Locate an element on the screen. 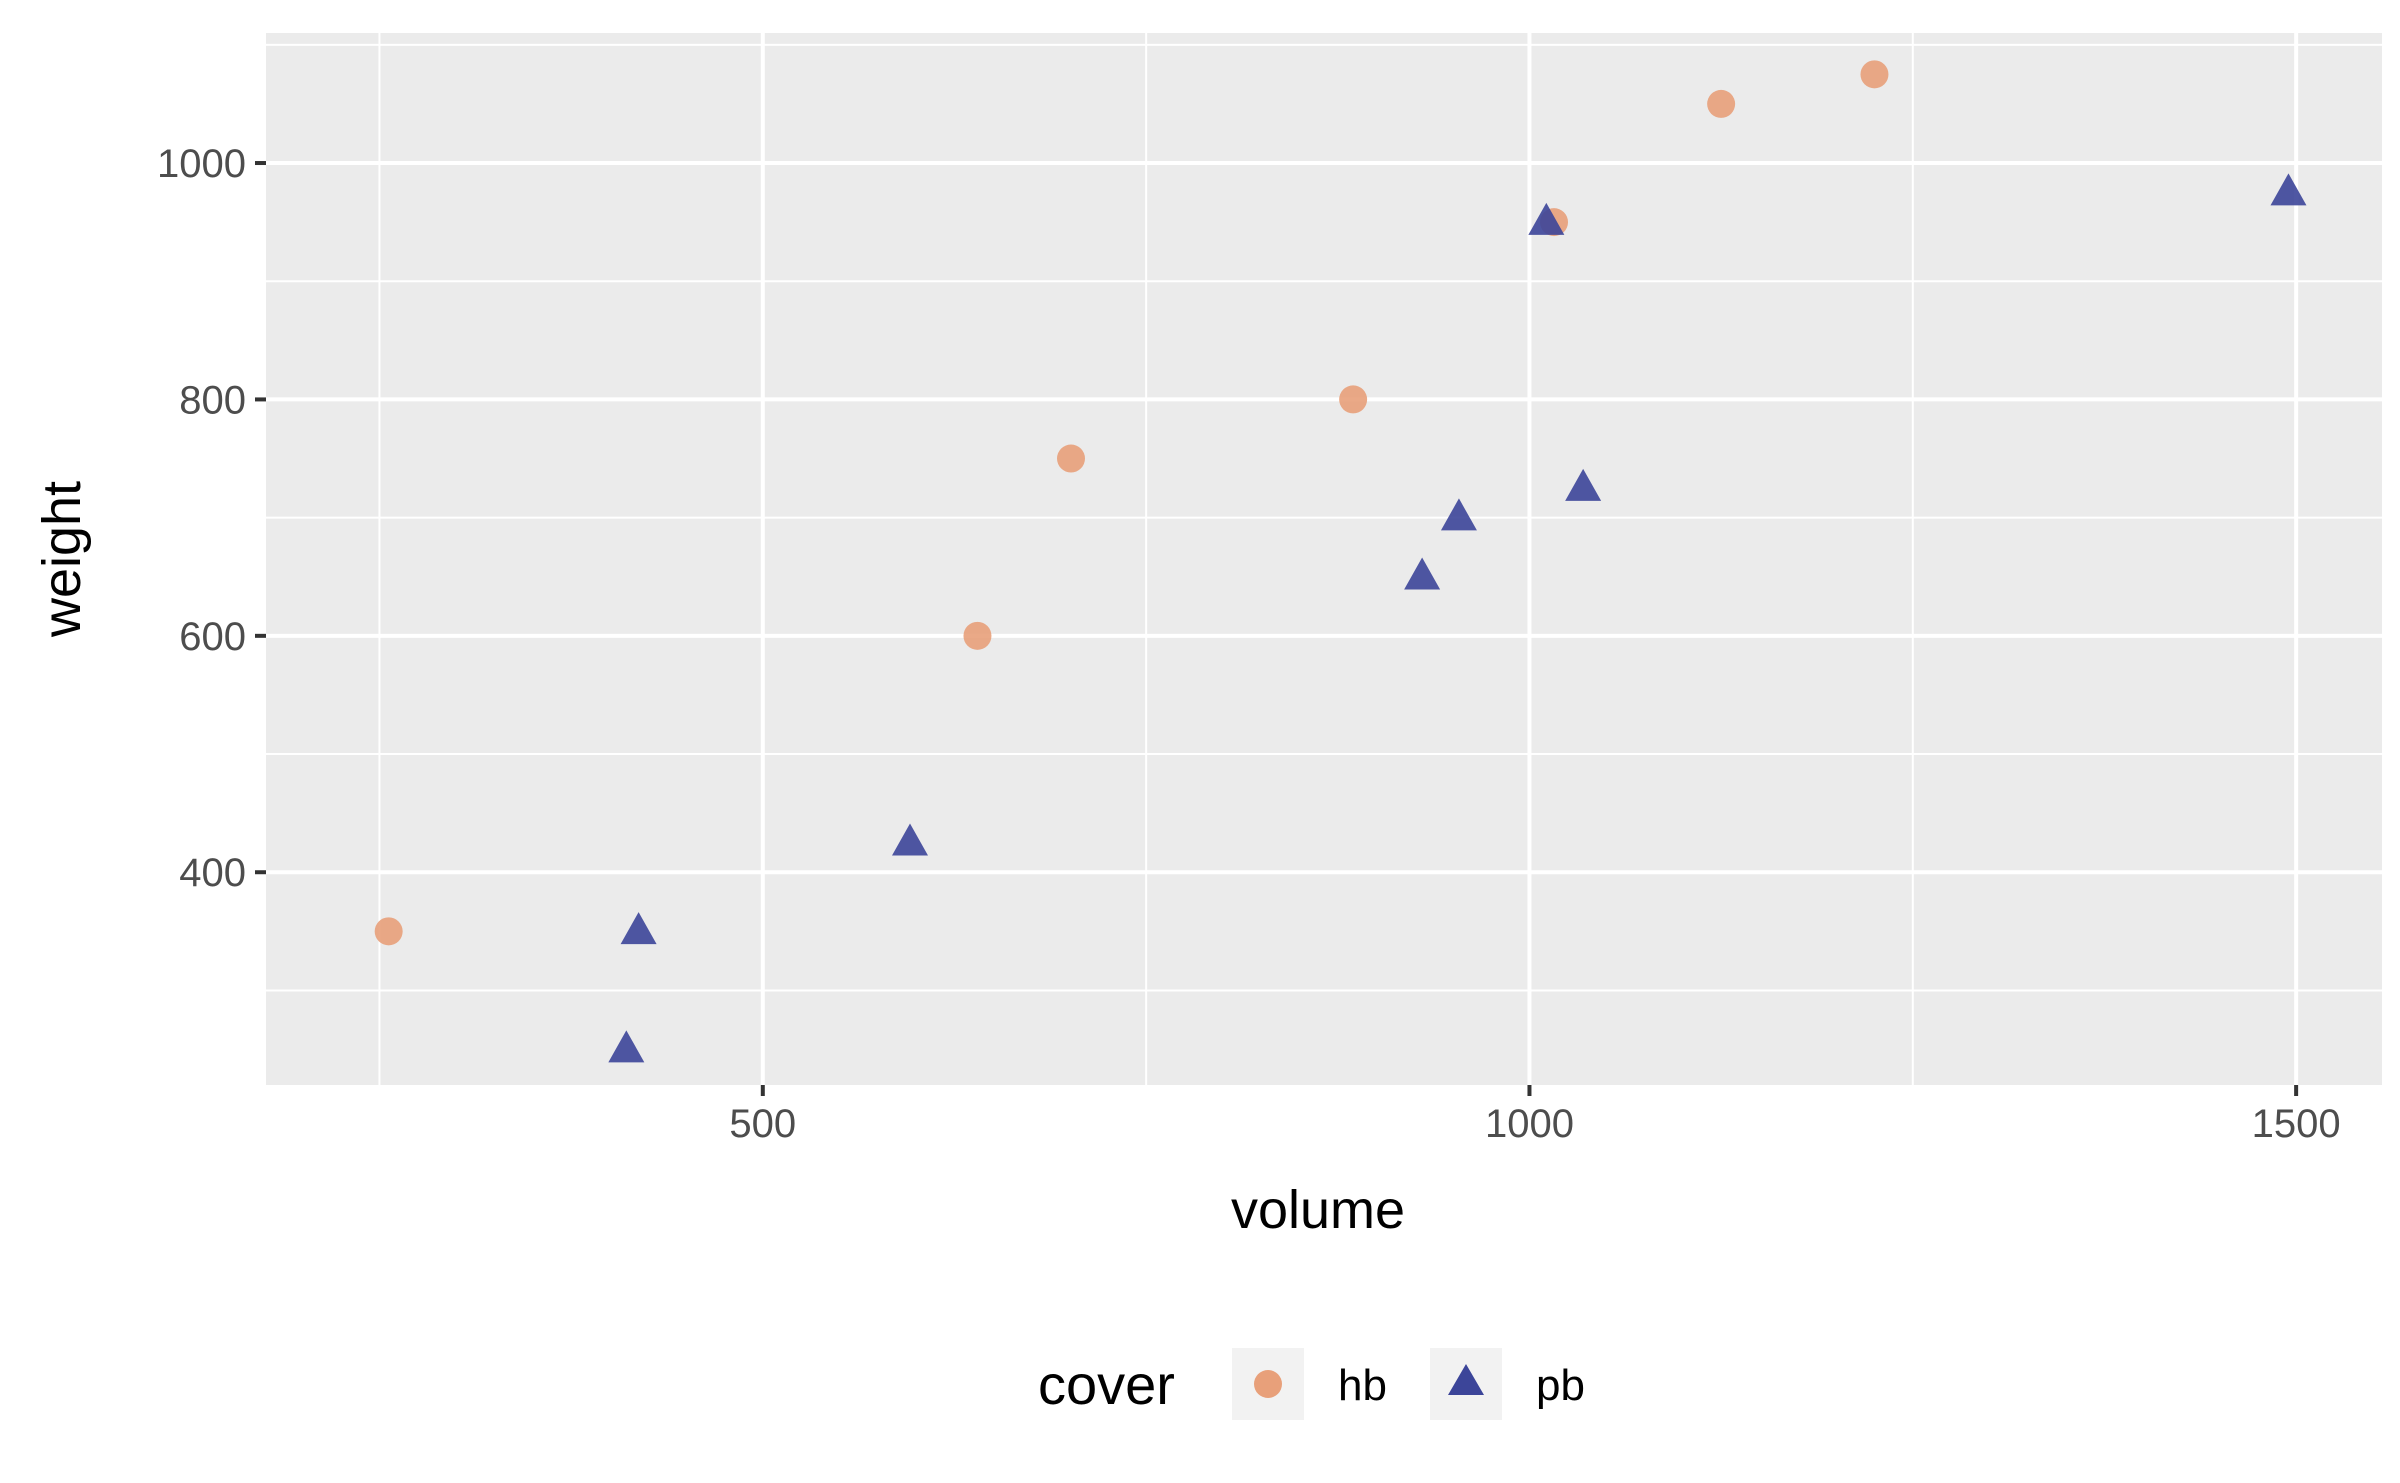  y-tick-label: 400 is located at coordinates (212, 873).